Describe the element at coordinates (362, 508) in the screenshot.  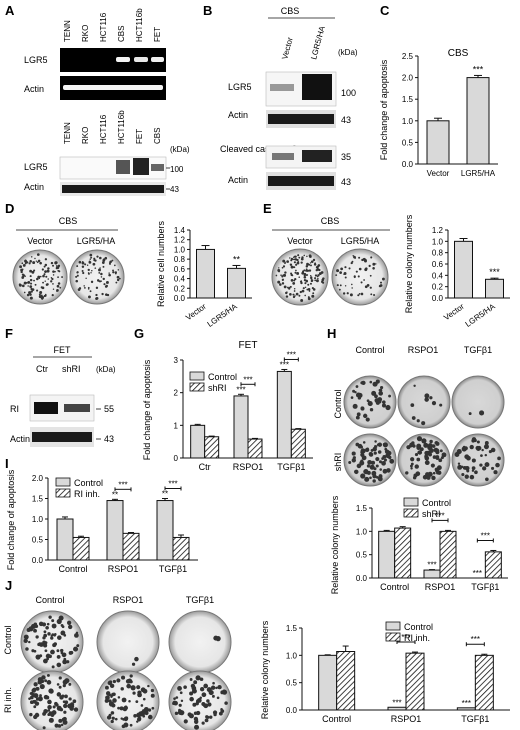
I see `y-tick-label: 1.5` at that location.